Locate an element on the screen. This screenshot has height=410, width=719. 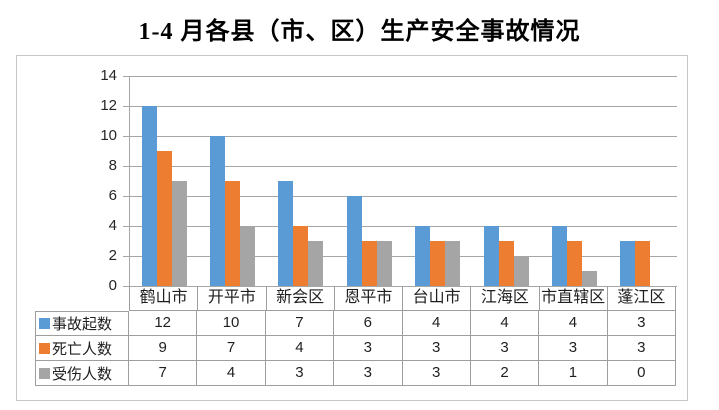
category-header-cell: 江海区 is located at coordinates (505, 298).